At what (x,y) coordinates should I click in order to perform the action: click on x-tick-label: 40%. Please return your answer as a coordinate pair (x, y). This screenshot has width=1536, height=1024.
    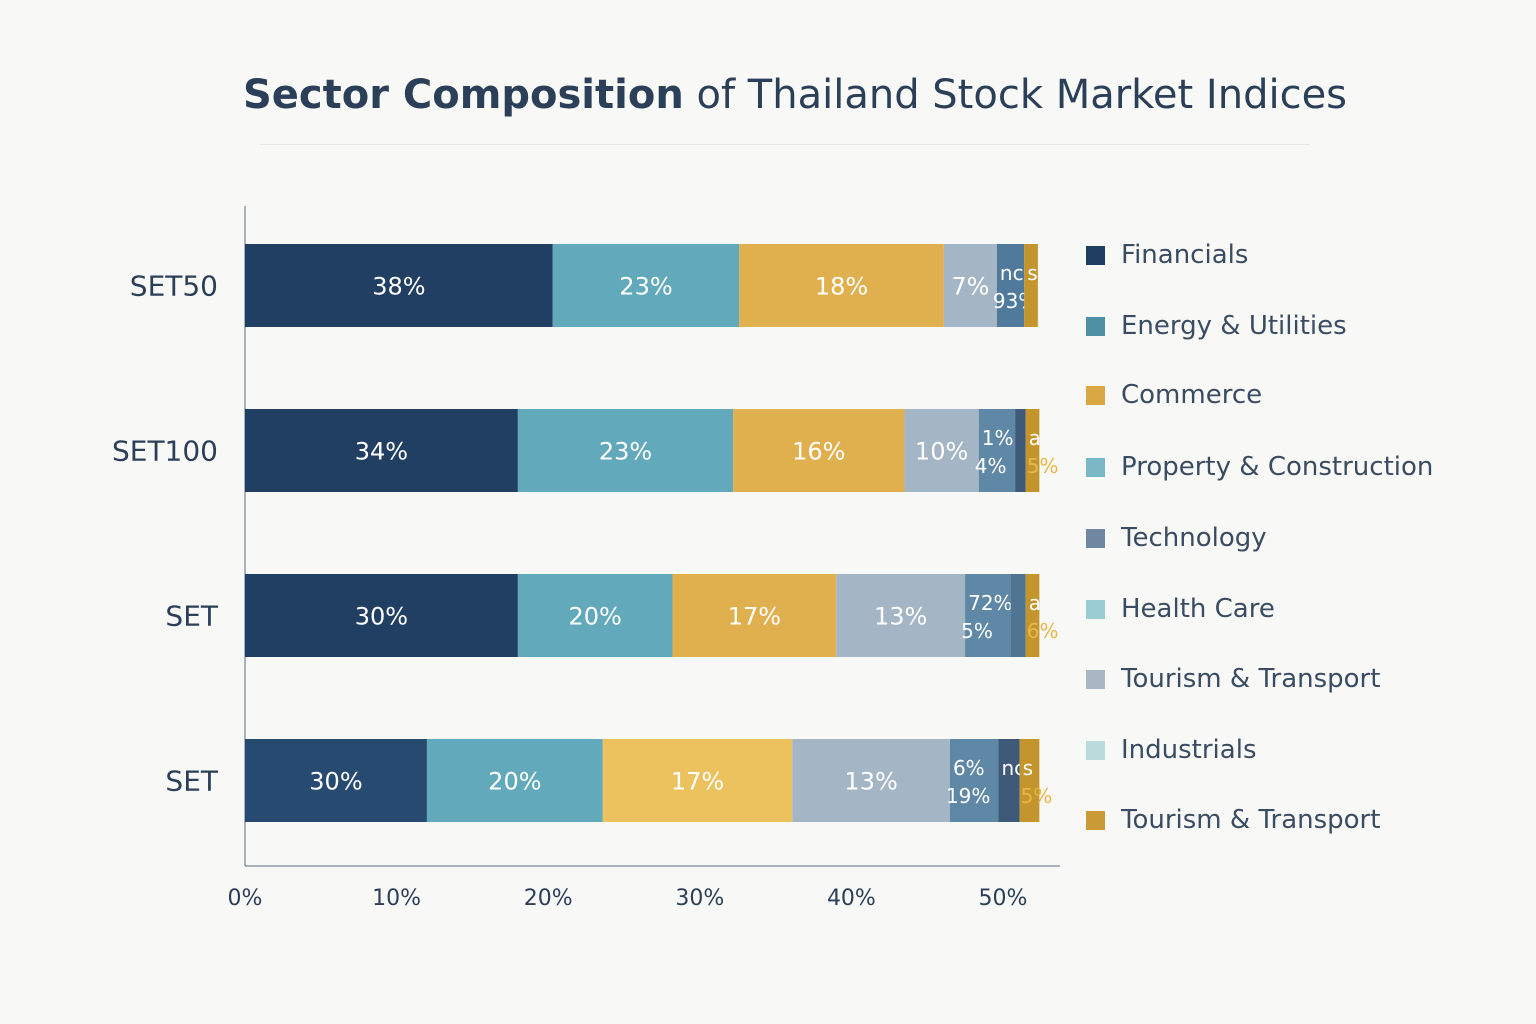
    Looking at the image, I should click on (851, 898).